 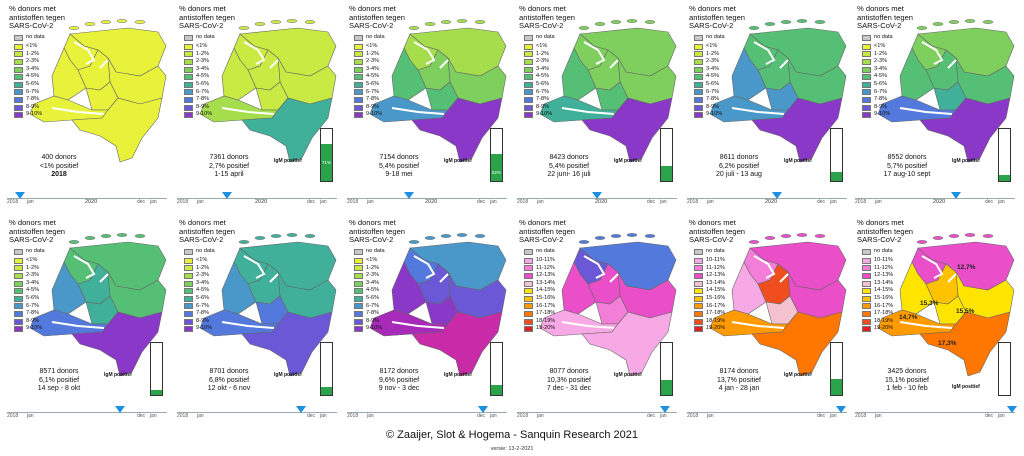 What do you see at coordinates (87, 412) in the screenshot?
I see `timeline-line` at bounding box center [87, 412].